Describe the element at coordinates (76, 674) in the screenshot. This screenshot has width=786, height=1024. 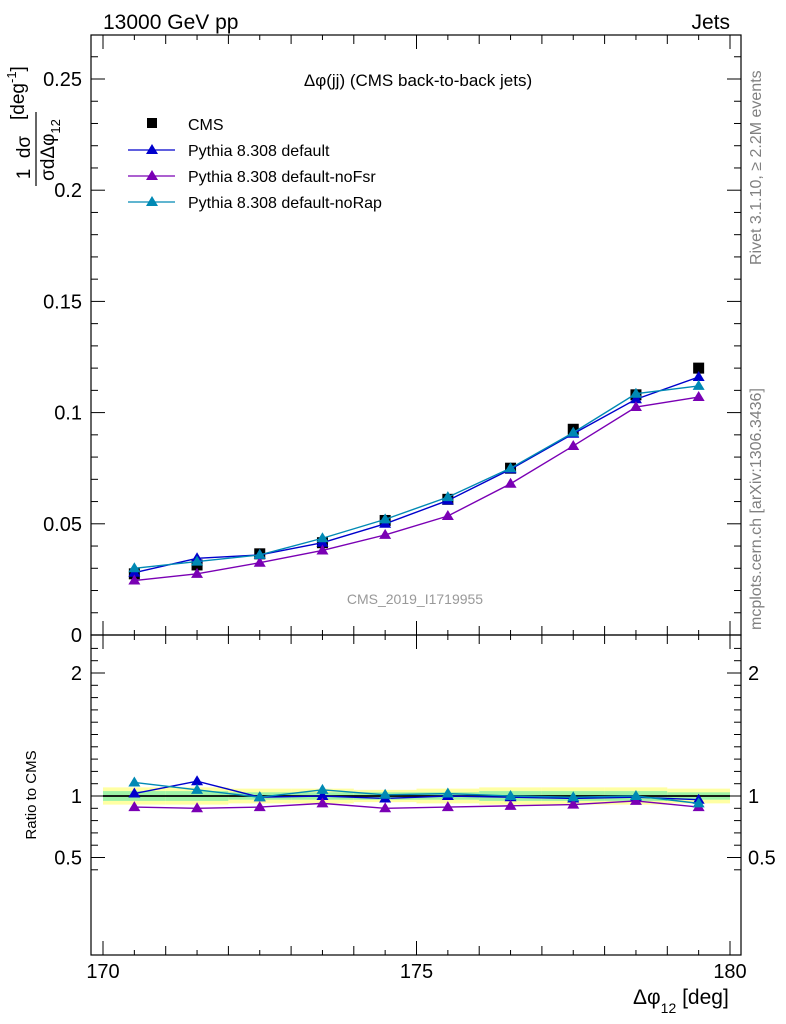
I see `ratio-y-tick-label-2: 2` at that location.